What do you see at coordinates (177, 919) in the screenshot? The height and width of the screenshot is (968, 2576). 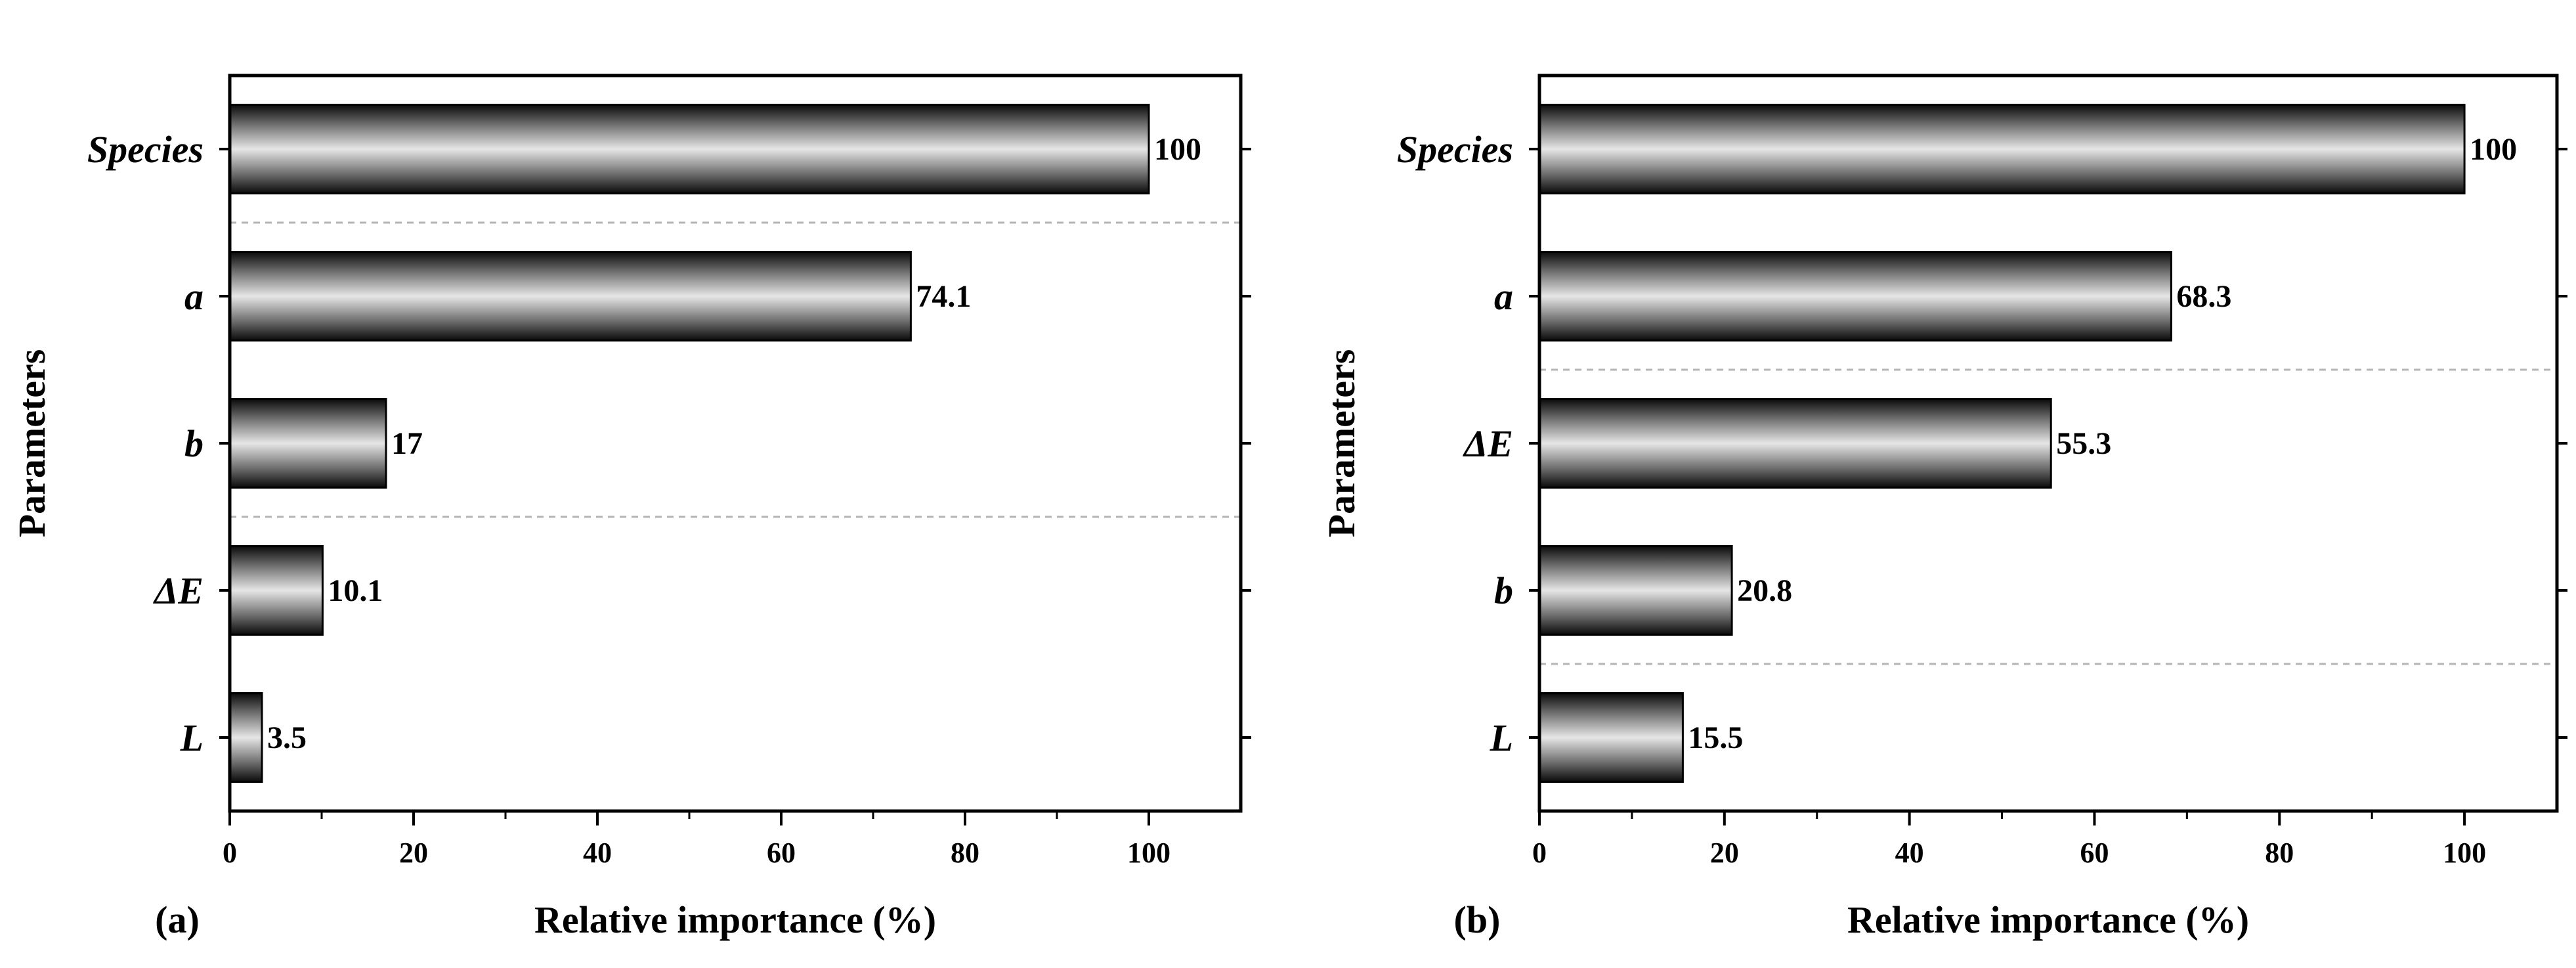 I see `panel-label: (a)` at bounding box center [177, 919].